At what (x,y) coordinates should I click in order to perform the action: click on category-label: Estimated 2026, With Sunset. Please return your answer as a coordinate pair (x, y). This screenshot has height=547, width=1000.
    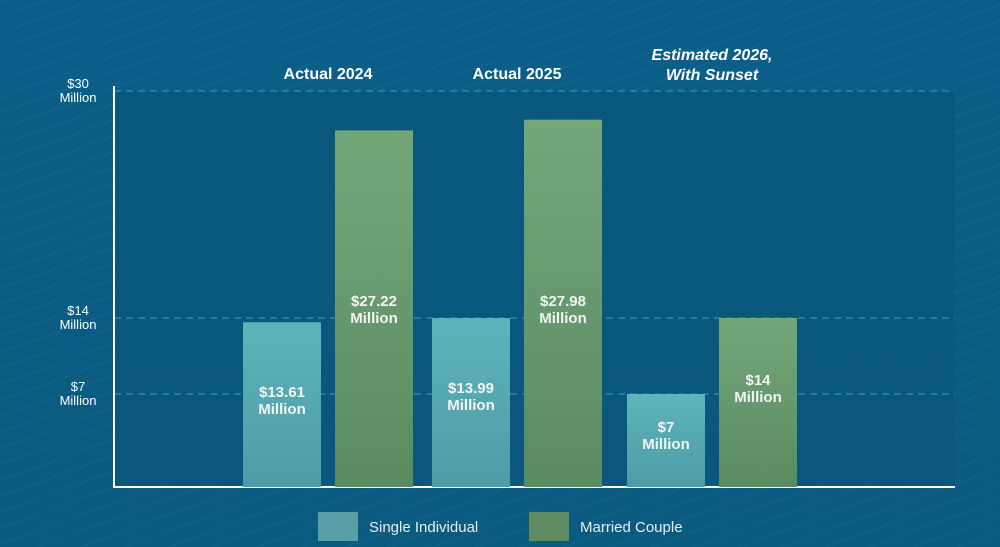
    Looking at the image, I should click on (712, 65).